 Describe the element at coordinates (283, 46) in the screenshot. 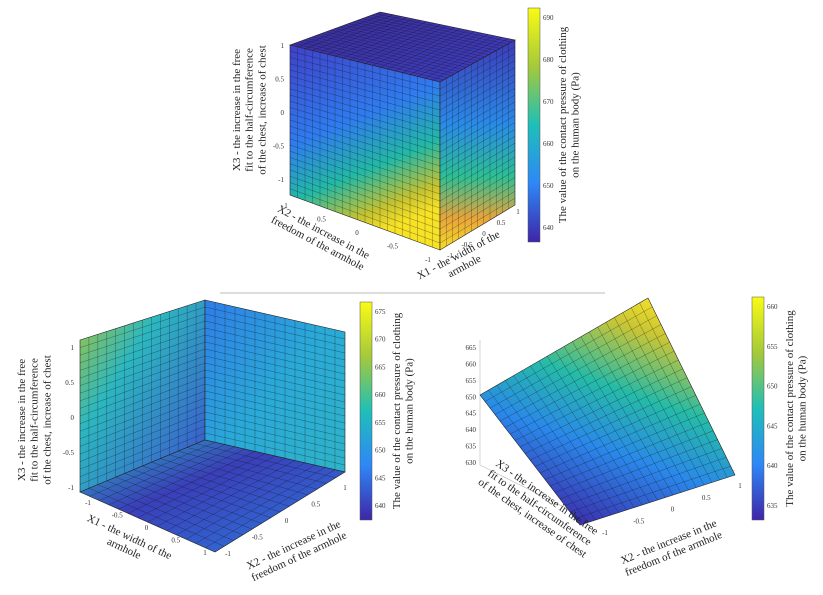

I see `z-tick-label: 1` at that location.